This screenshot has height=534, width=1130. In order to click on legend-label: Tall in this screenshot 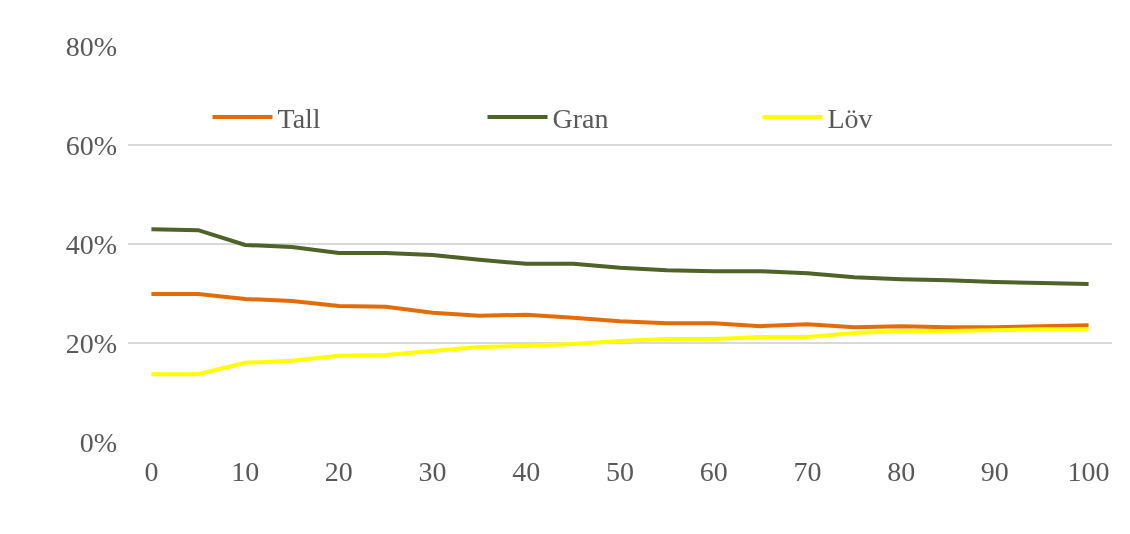, I will do `click(299, 118)`.